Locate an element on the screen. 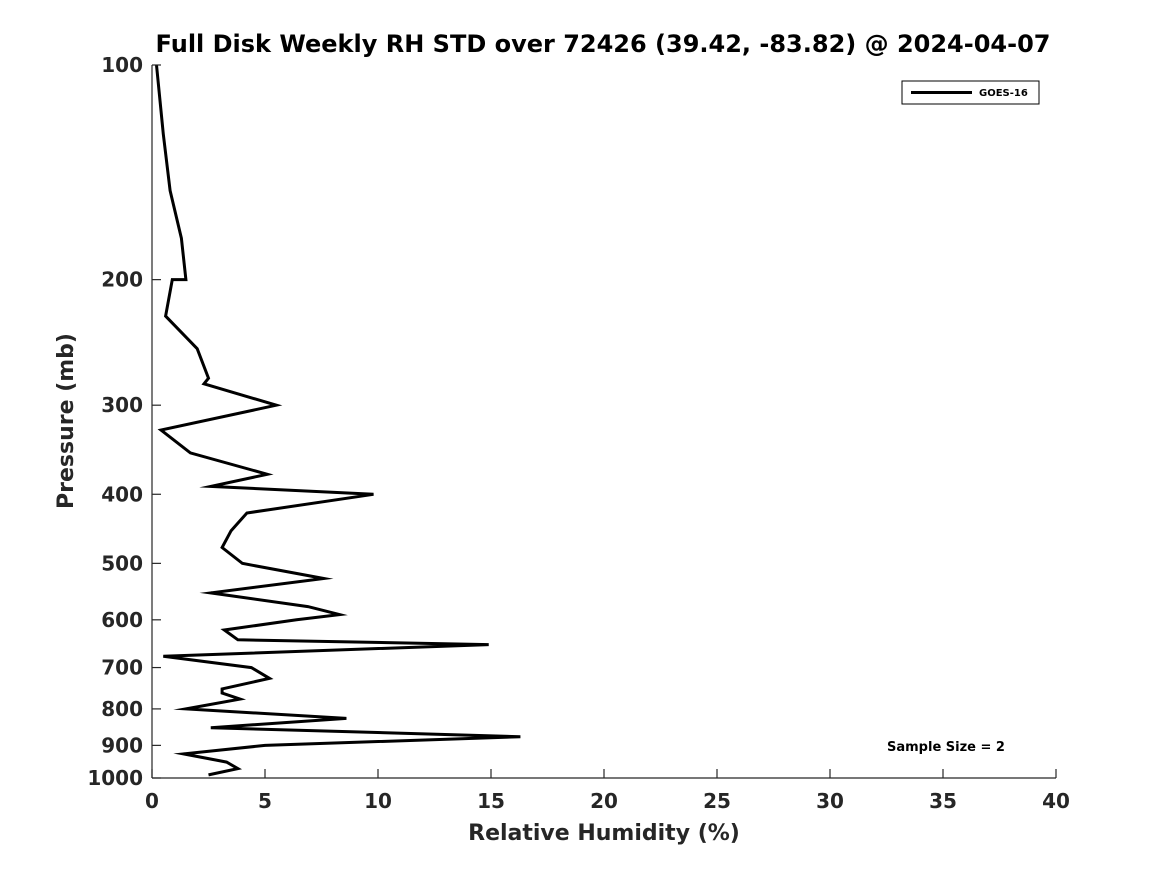 The image size is (1167, 875). x-axis-ticks: 0 5 10 15 20 25 30 35 40 is located at coordinates (607, 791).